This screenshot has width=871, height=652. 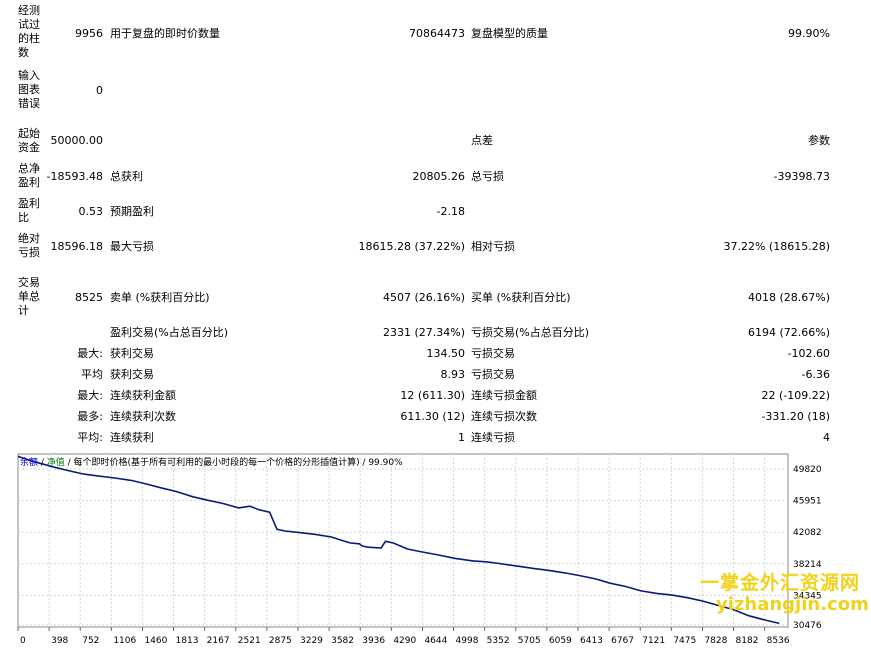 What do you see at coordinates (795, 416) in the screenshot?
I see `max-consec-loss-value: -331.20 (18)` at bounding box center [795, 416].